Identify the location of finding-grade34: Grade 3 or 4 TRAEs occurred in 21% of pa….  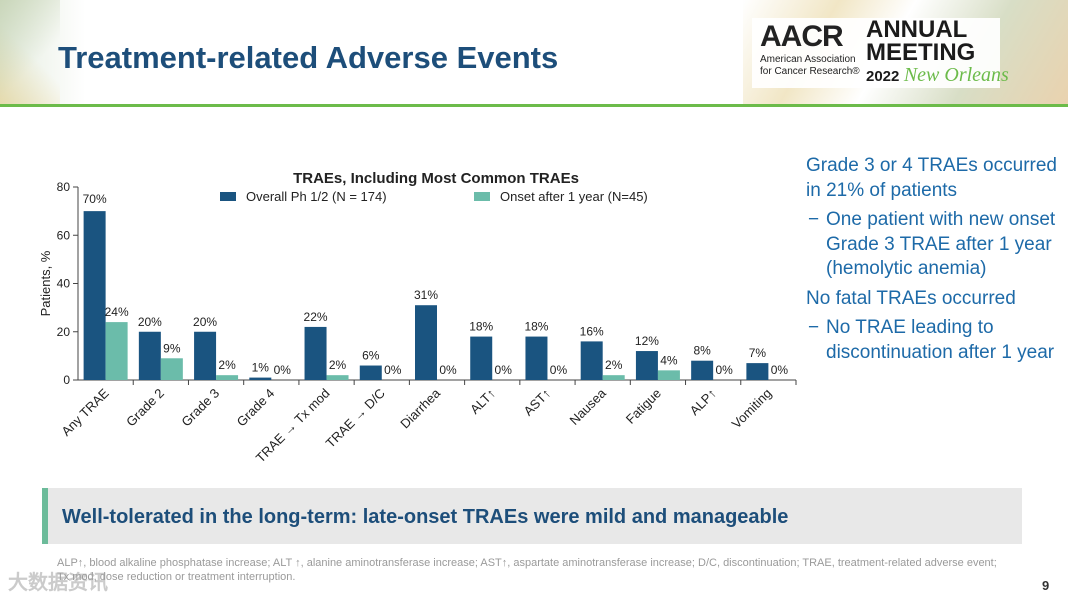
(931, 178).